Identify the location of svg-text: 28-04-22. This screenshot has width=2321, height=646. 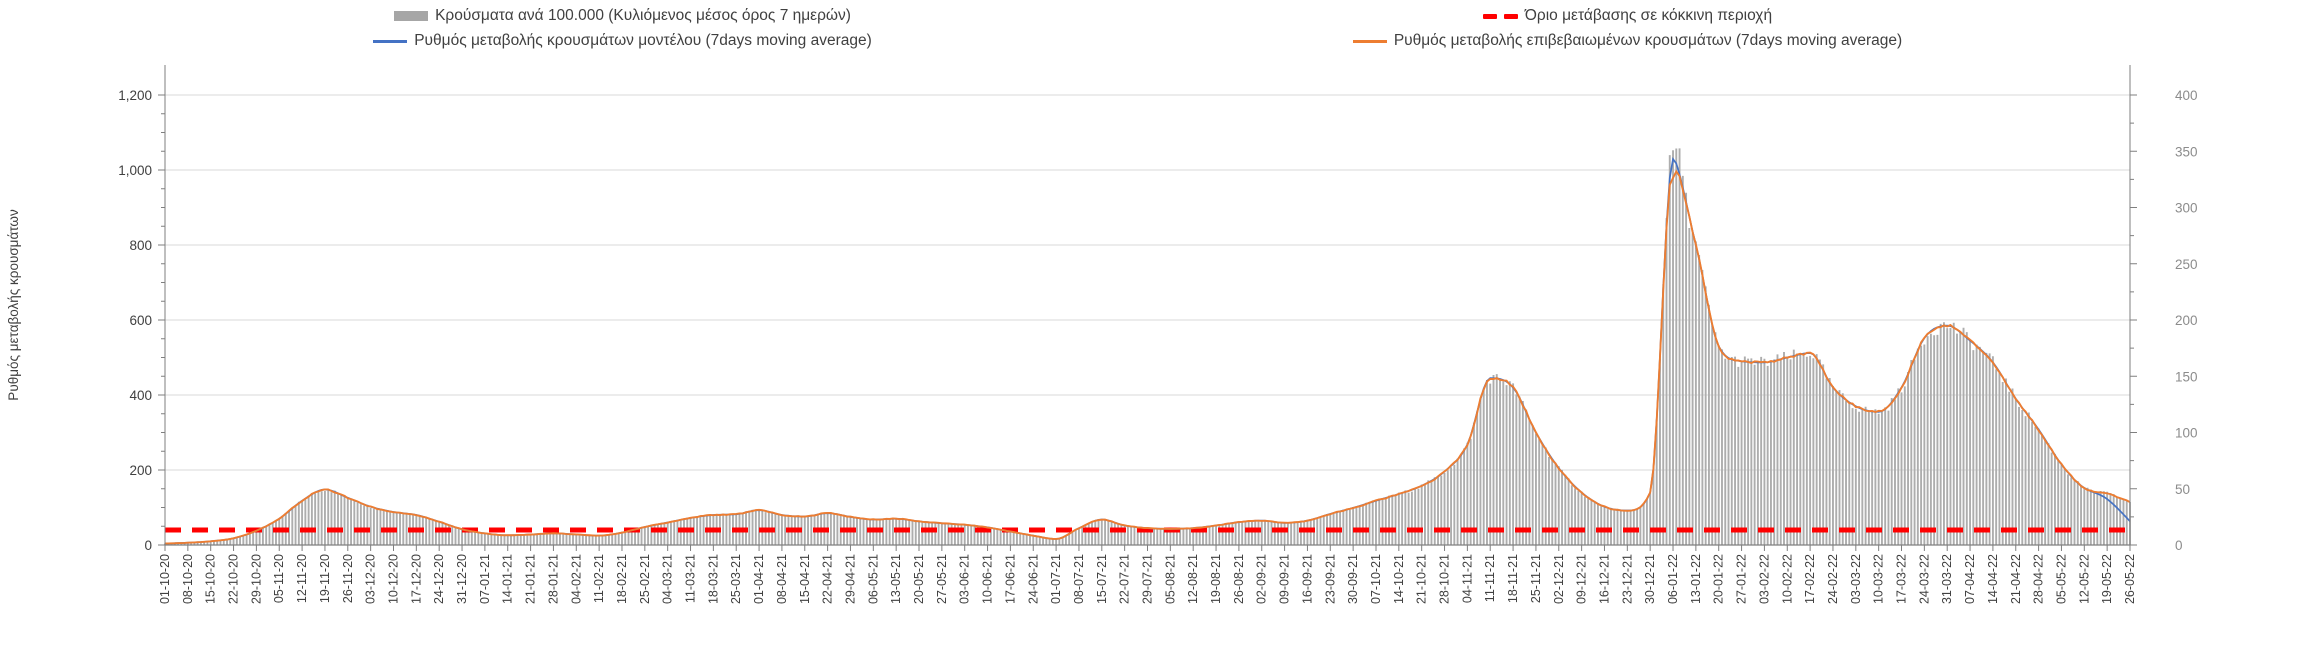
(2039, 579).